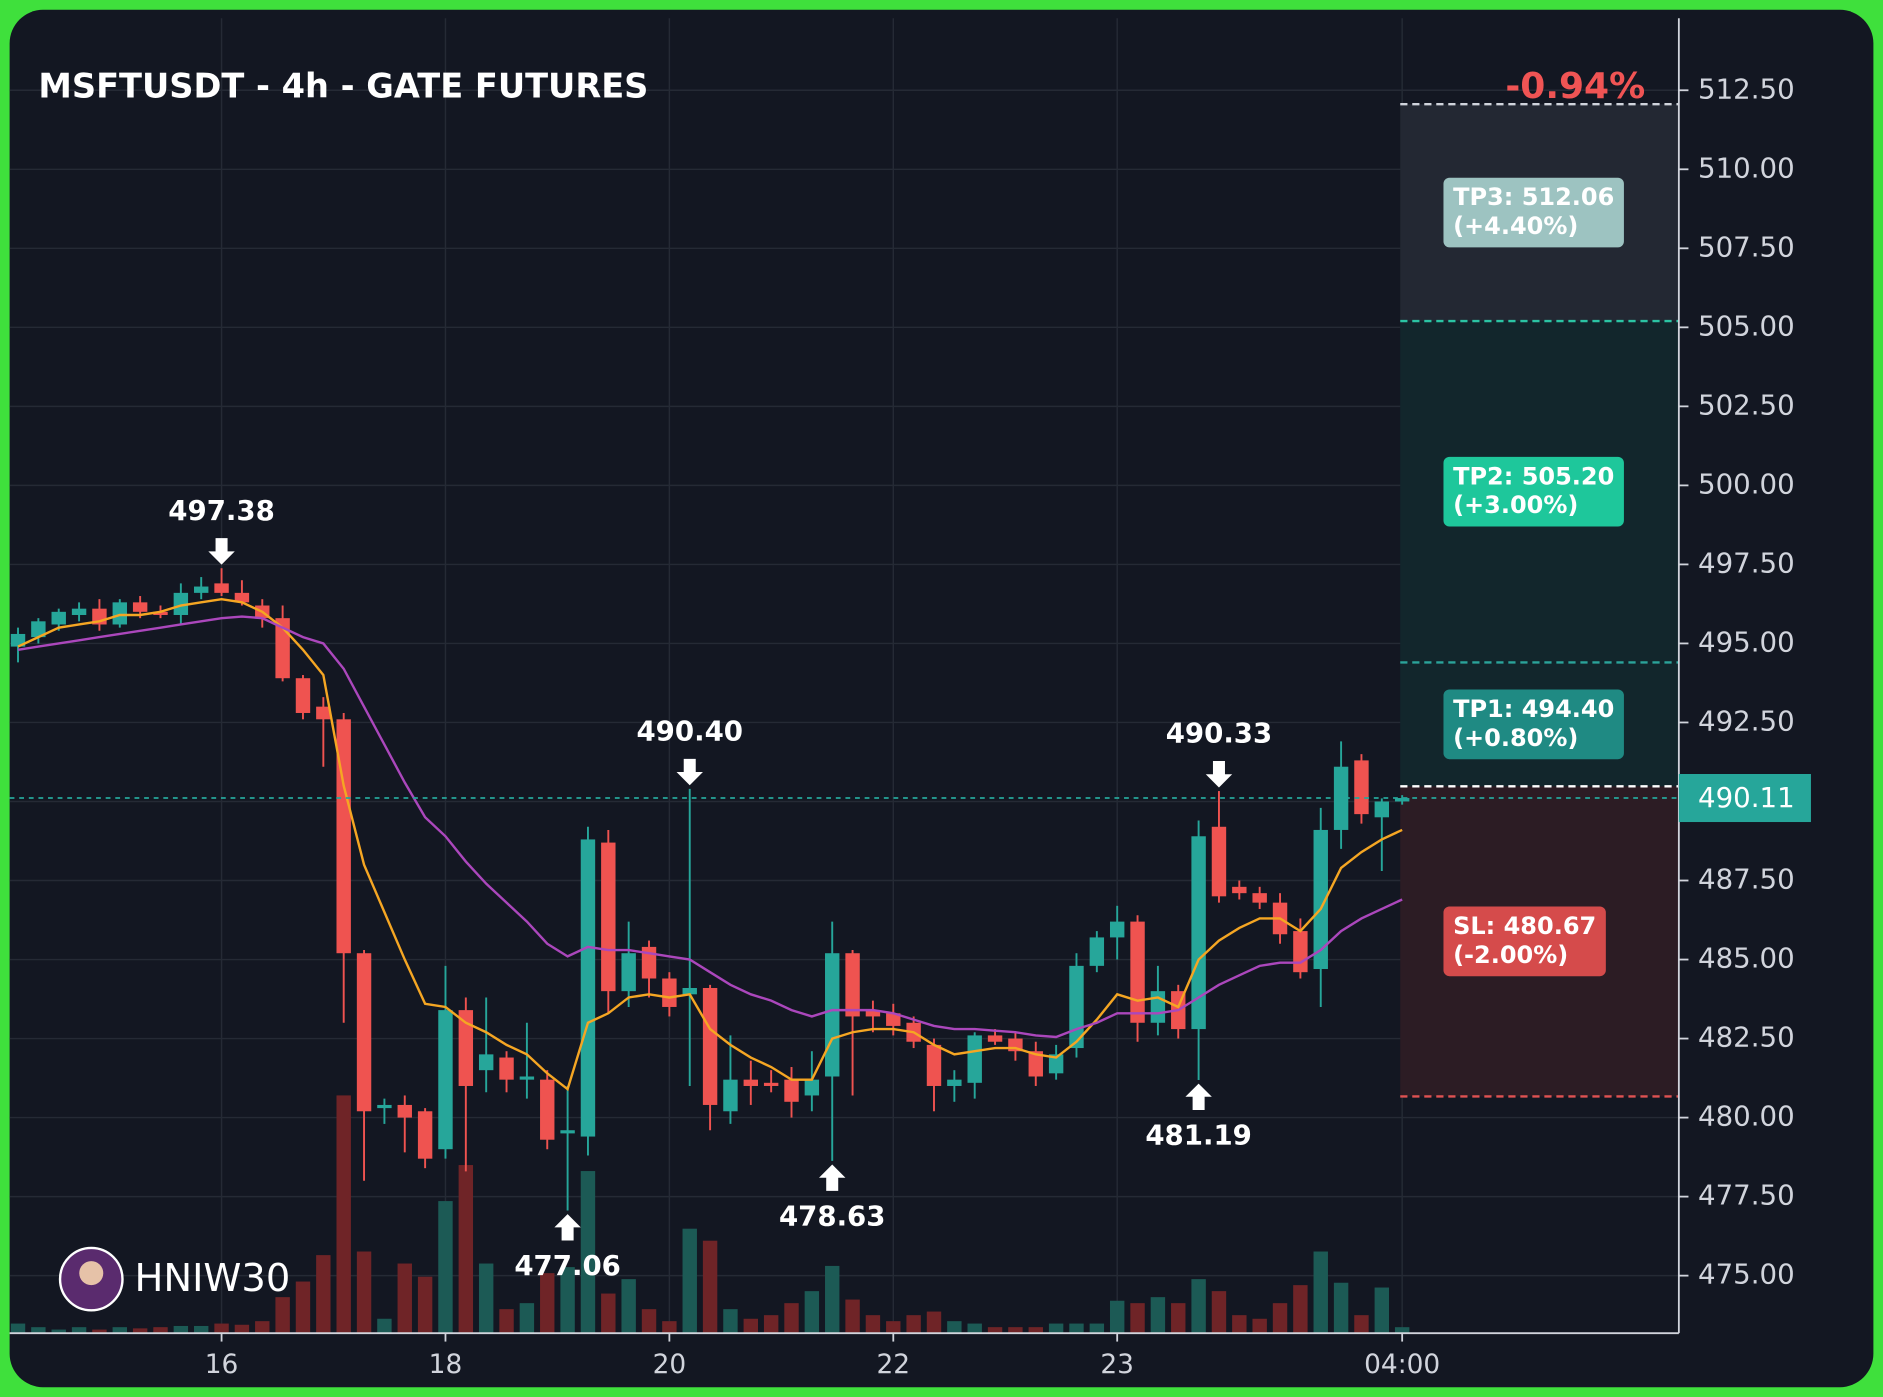 The height and width of the screenshot is (1397, 1883). What do you see at coordinates (567, 1265) in the screenshot?
I see `annotation-label: 477.06` at bounding box center [567, 1265].